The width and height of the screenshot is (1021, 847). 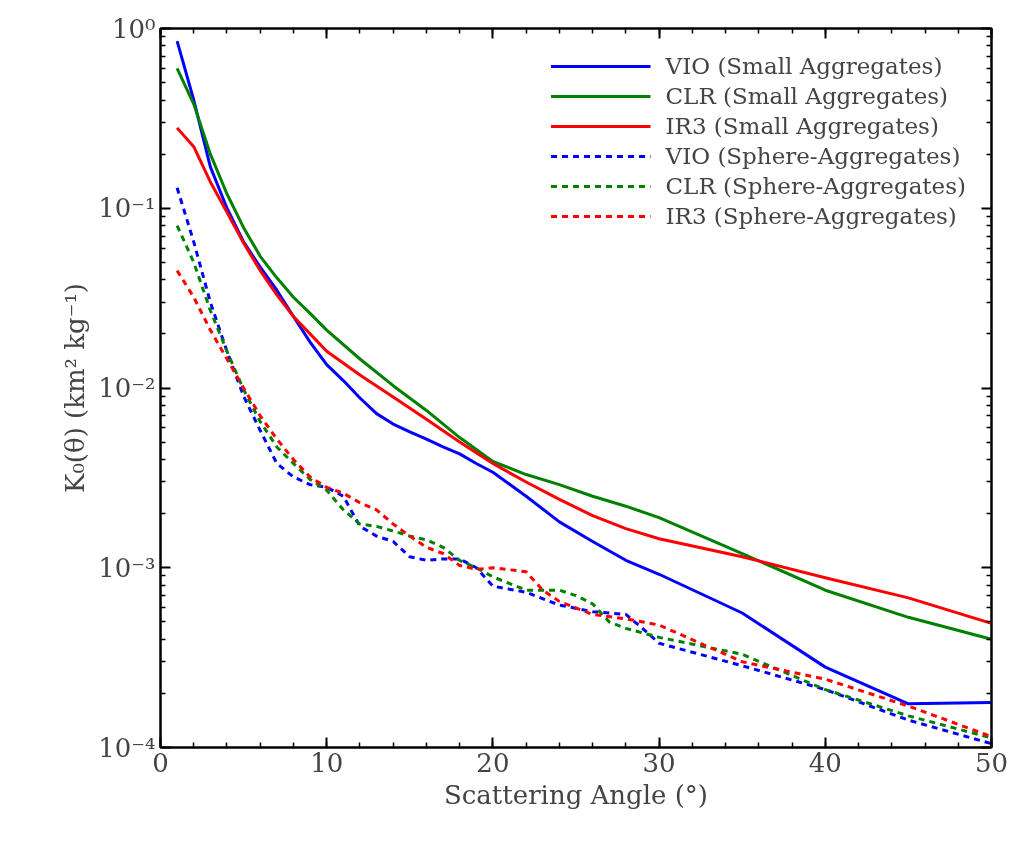 I want to click on y-tick-label: 10⁻¹, so click(x=127, y=208).